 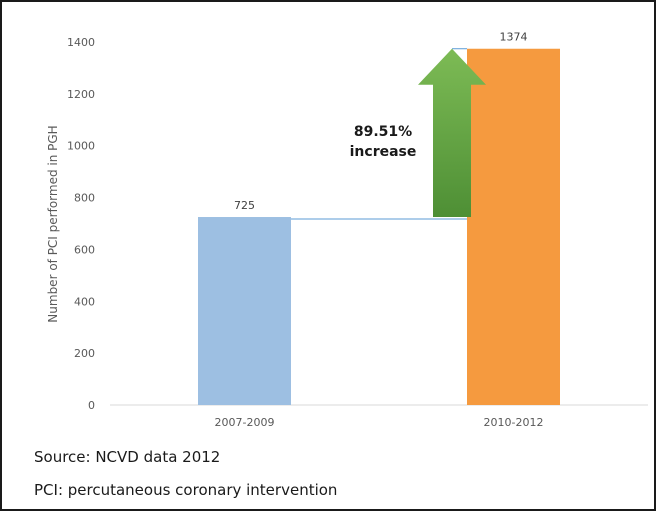 I want to click on bar-2007-2009, so click(x=244, y=311).